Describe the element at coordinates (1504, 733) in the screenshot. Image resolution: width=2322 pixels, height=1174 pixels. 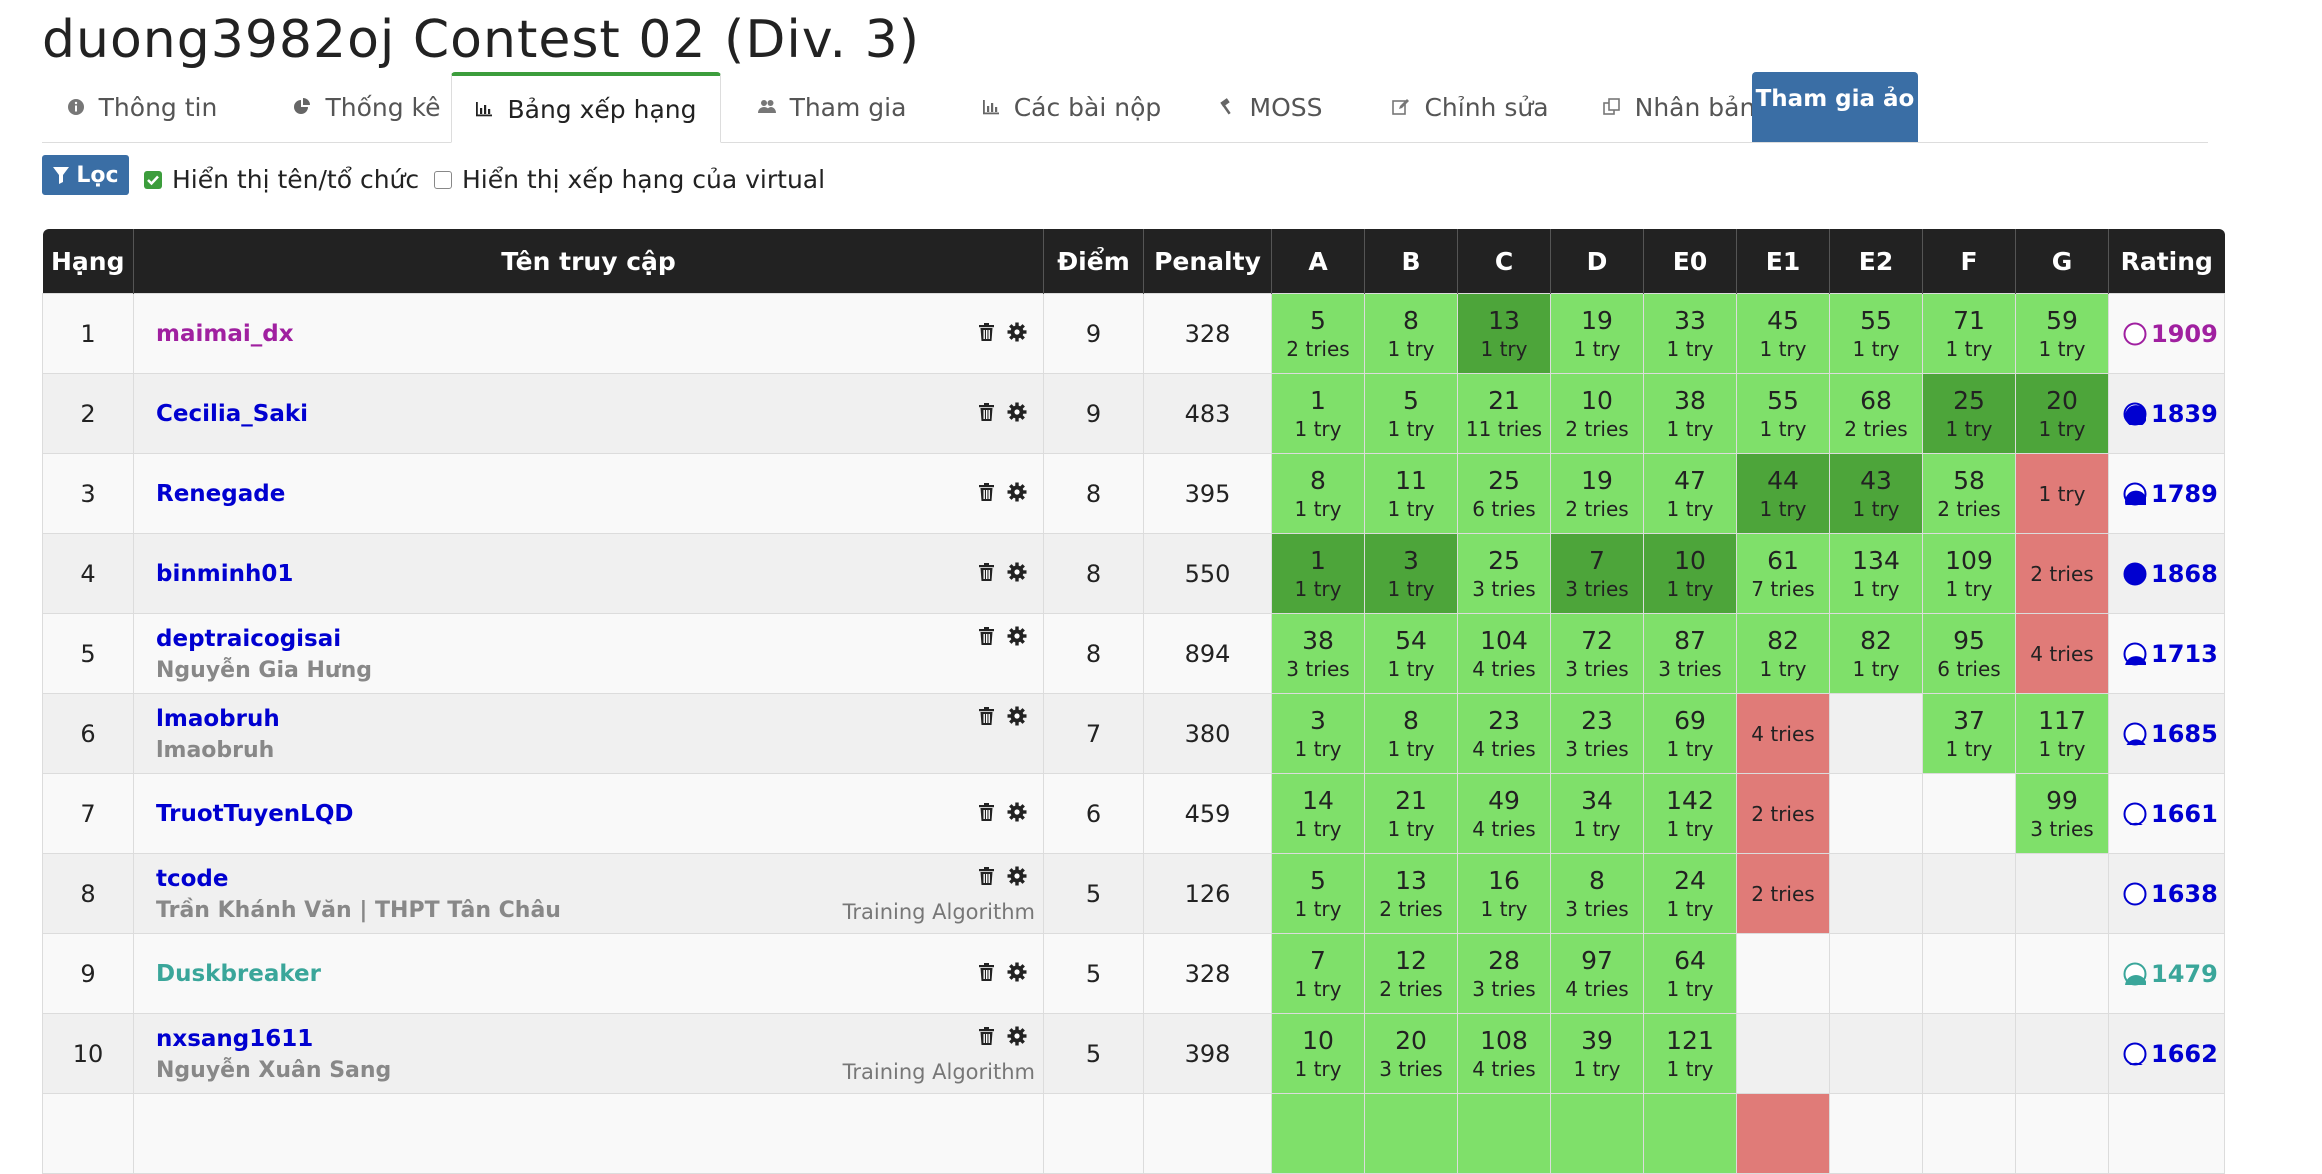
I see `problem-cell: 23 4 tries` at that location.